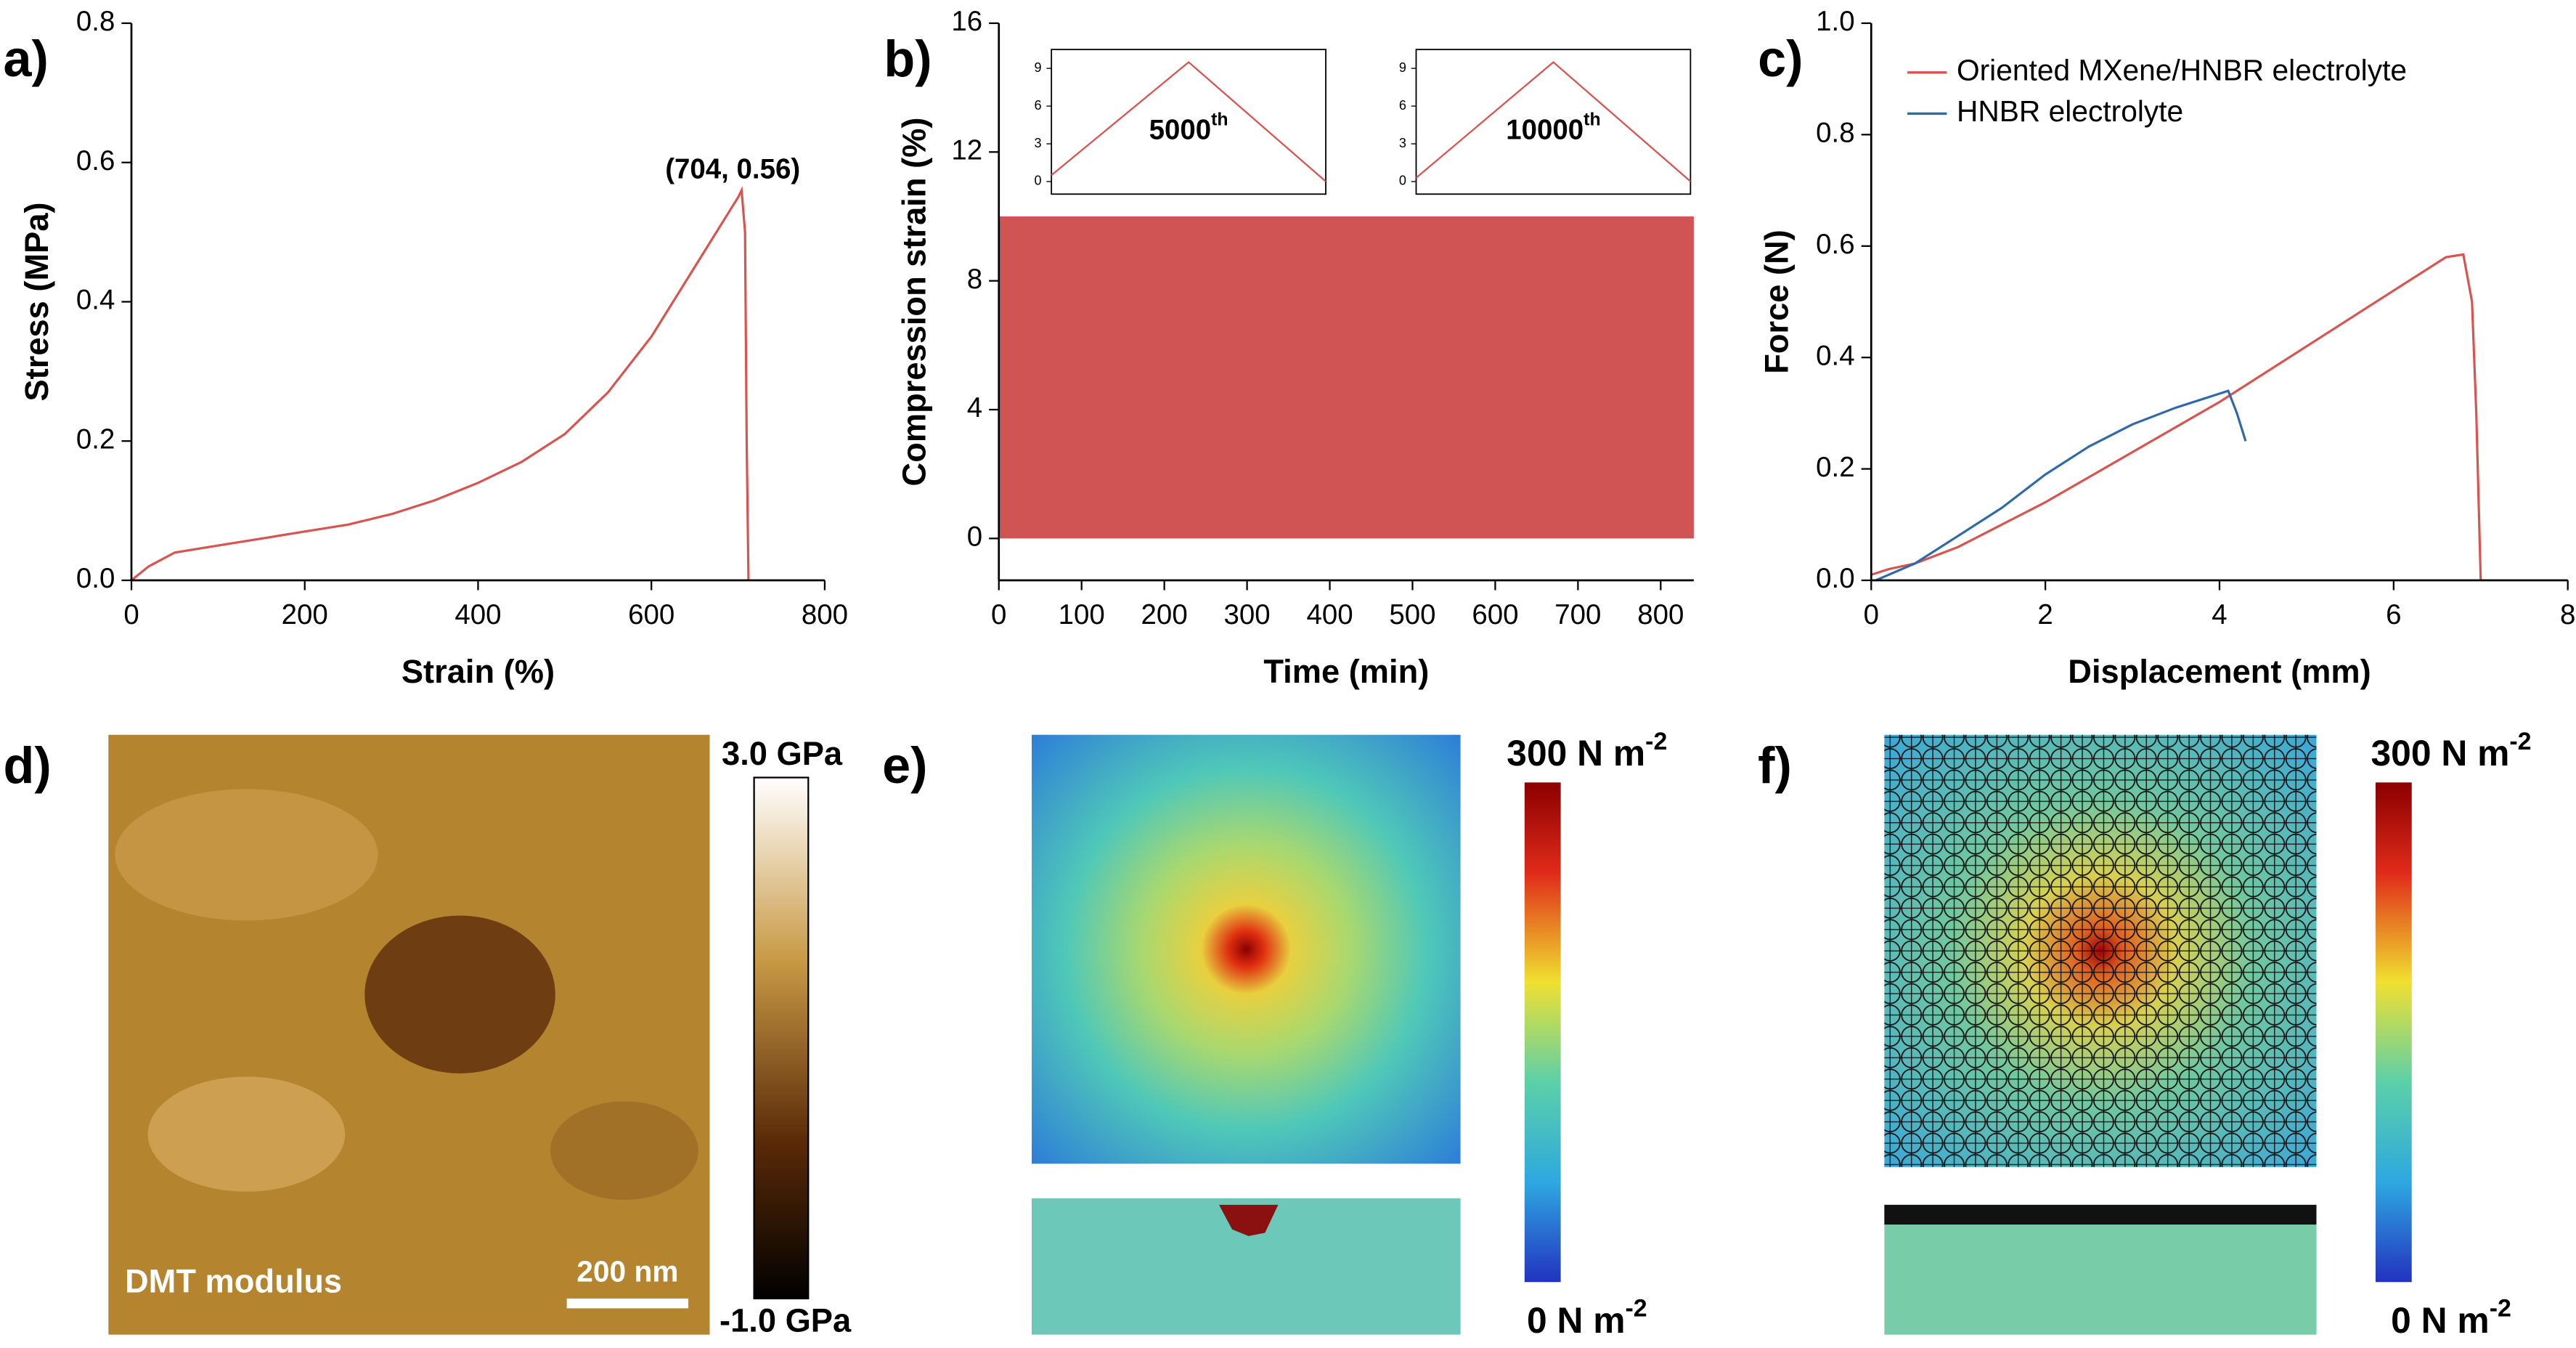  Describe the element at coordinates (914, 302) in the screenshot. I see `y-axis-label: Compression strain (%)` at that location.